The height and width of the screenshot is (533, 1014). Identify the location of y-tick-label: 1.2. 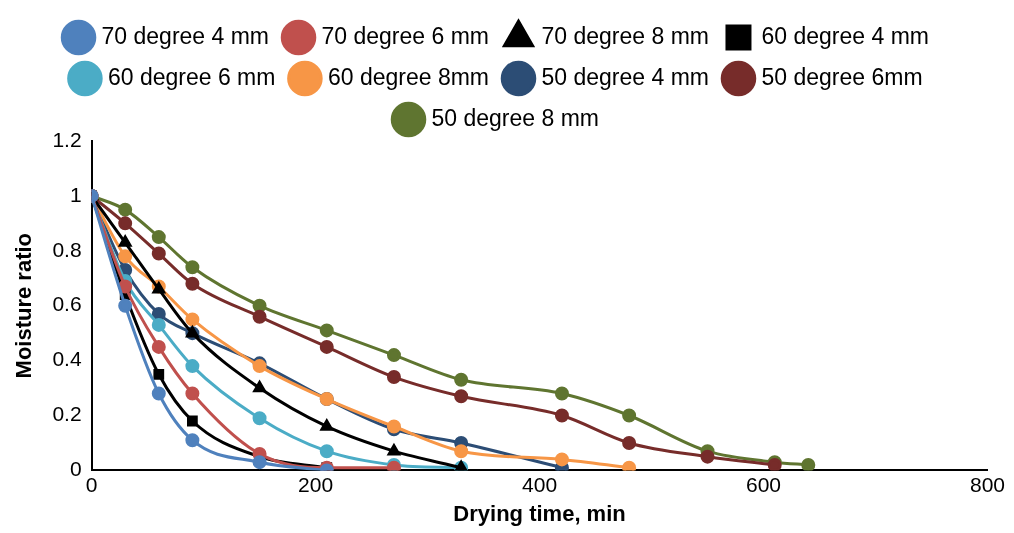
(67, 139).